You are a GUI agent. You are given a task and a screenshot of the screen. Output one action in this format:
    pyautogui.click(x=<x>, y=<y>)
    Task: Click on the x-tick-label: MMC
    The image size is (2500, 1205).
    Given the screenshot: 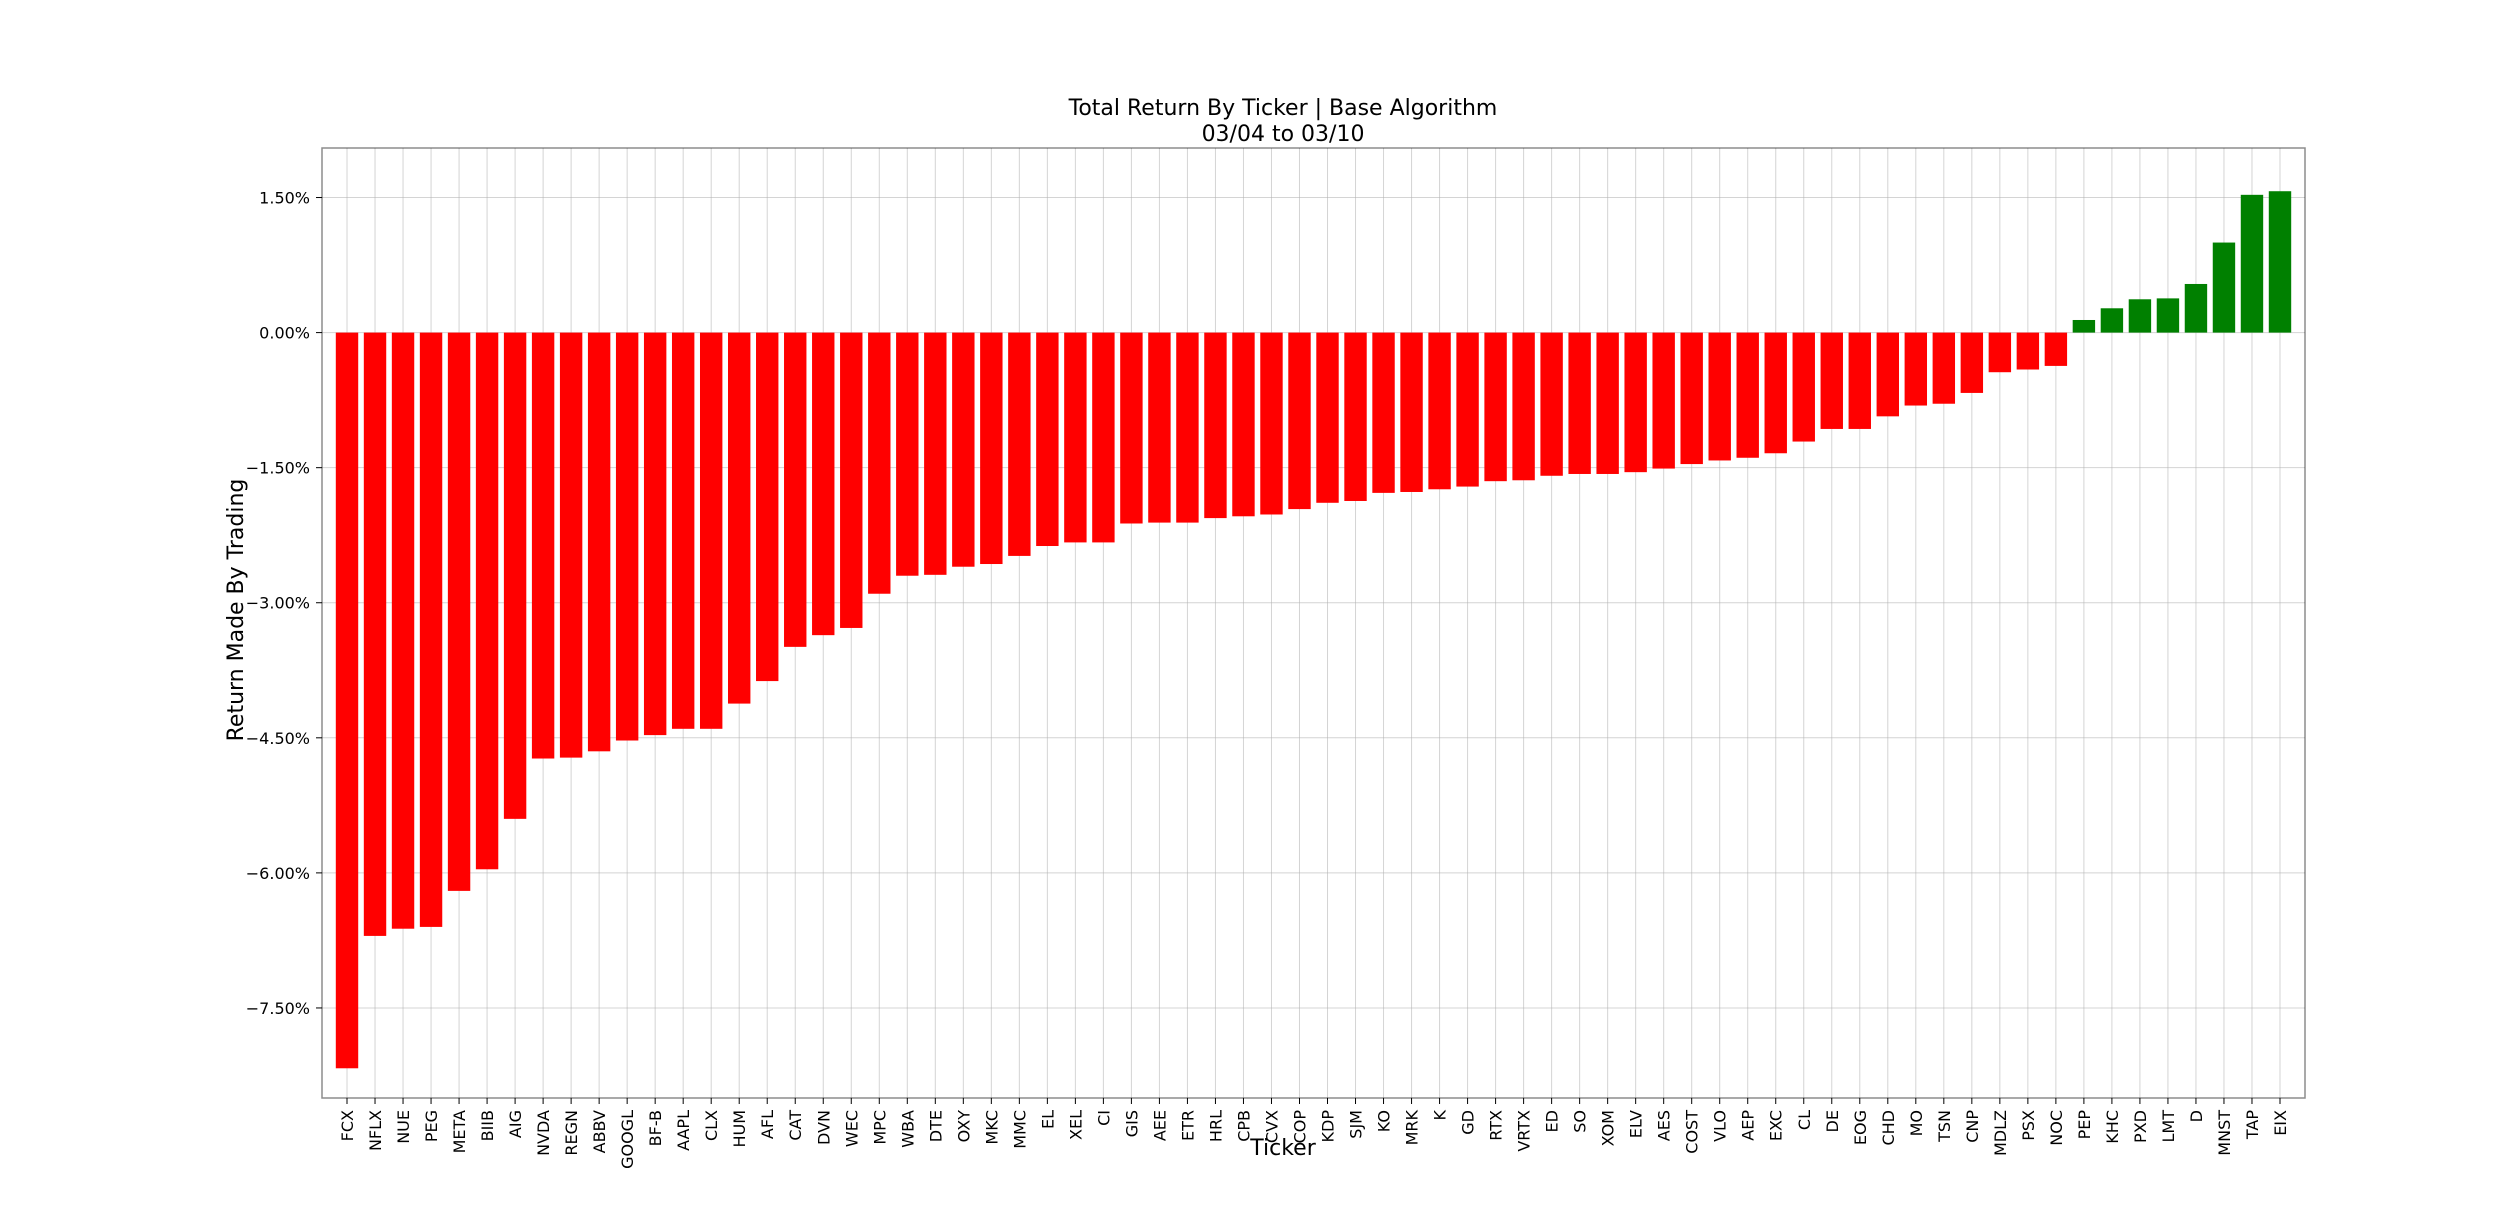 What is the action you would take?
    pyautogui.click(x=1019, y=1129)
    